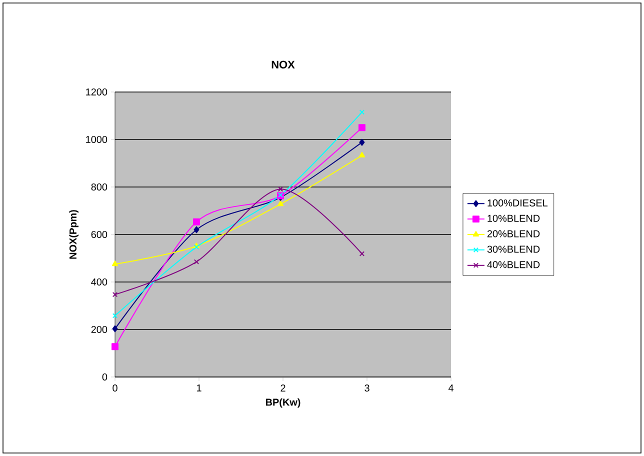 This screenshot has height=456, width=644. Describe the element at coordinates (283, 403) in the screenshot. I see `x-axis-title: BP(Kw)` at that location.